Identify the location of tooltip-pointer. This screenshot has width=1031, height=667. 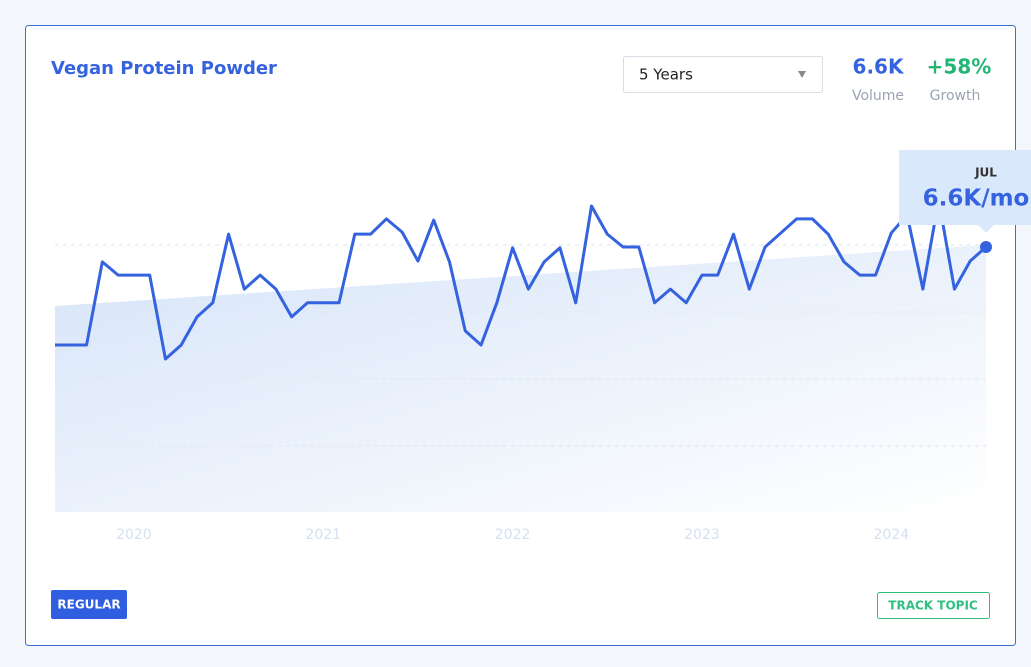
(986, 229).